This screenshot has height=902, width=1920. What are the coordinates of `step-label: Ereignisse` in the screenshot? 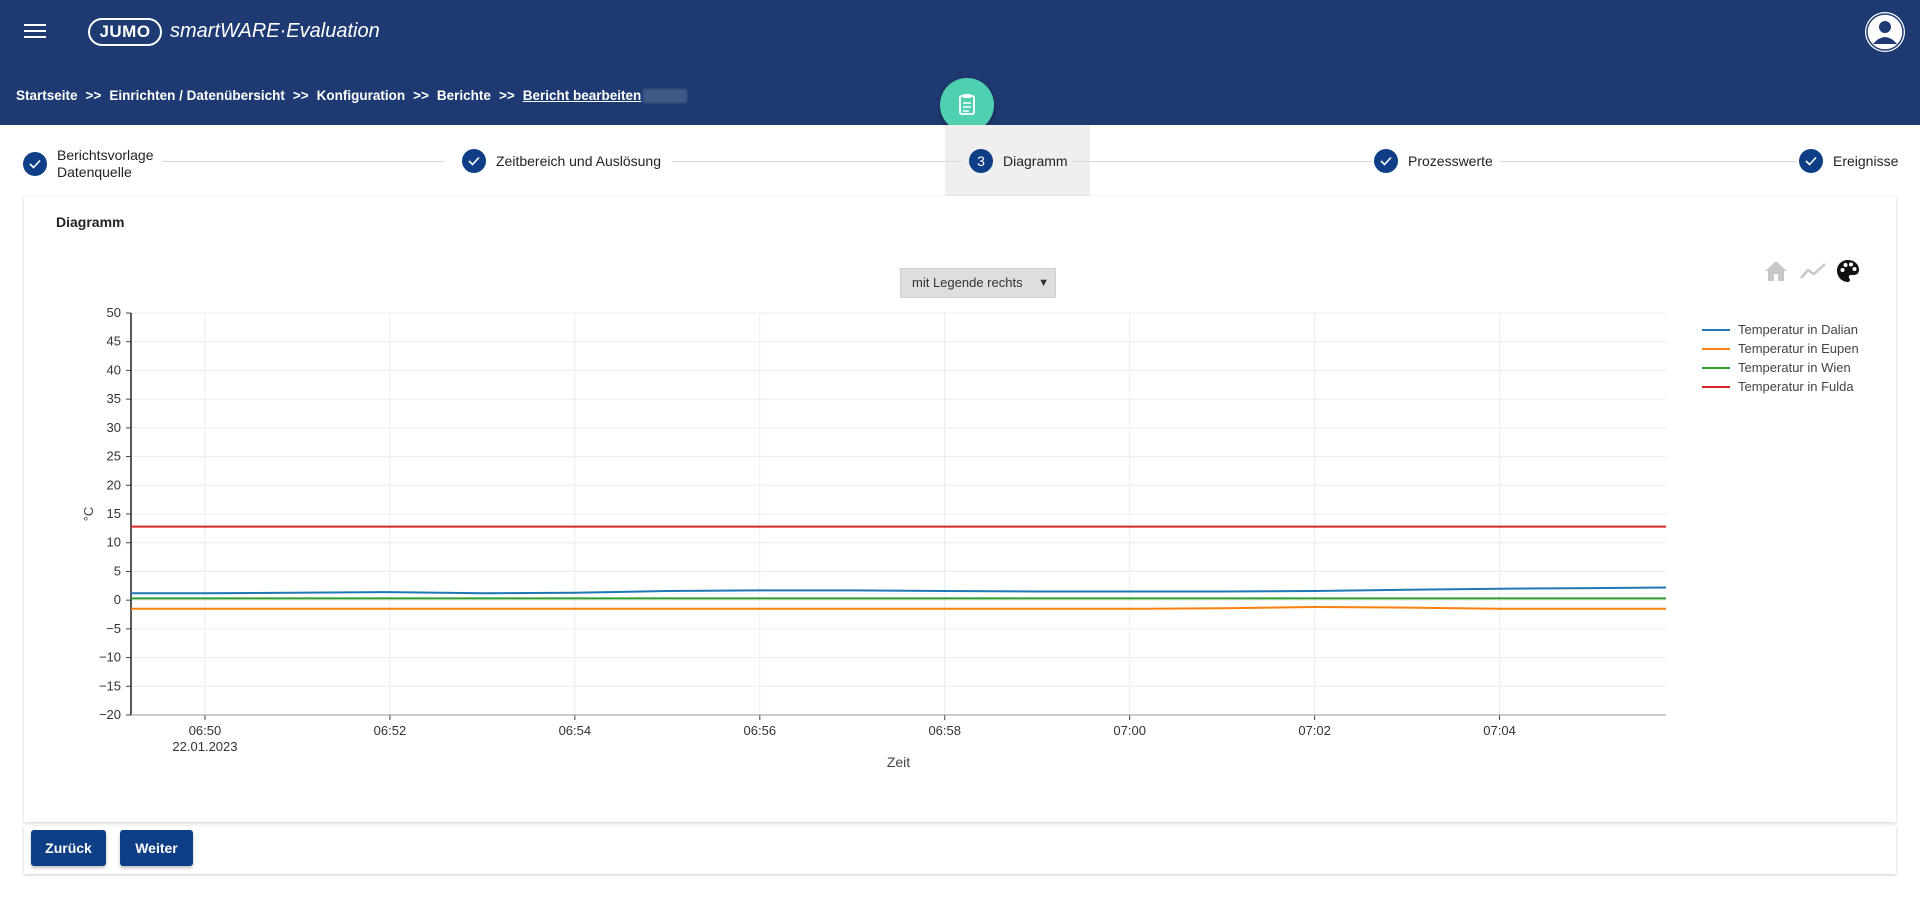 It's located at (1866, 161).